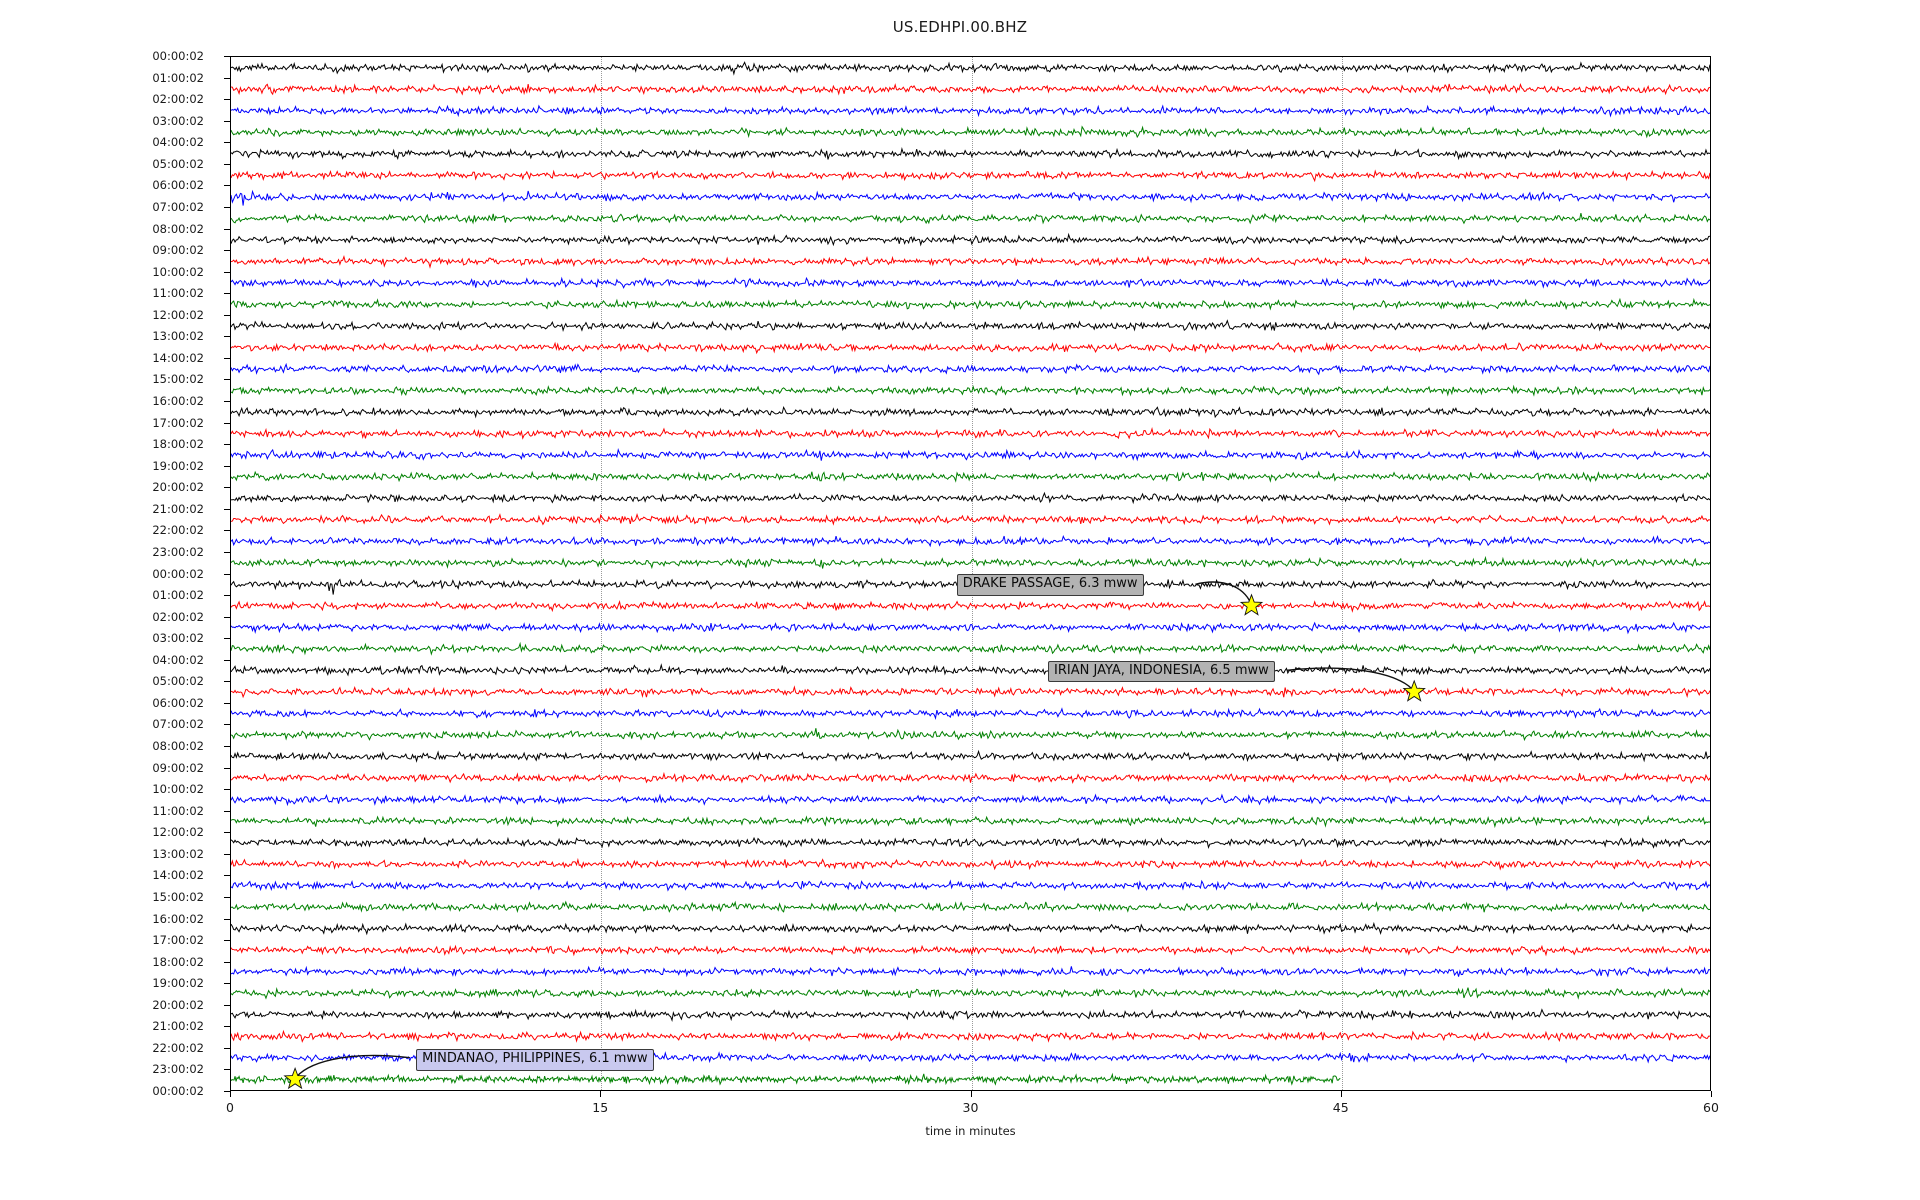 Image resolution: width=1920 pixels, height=1200 pixels. What do you see at coordinates (230, 1107) in the screenshot?
I see `x-axis-tick-label: 0` at bounding box center [230, 1107].